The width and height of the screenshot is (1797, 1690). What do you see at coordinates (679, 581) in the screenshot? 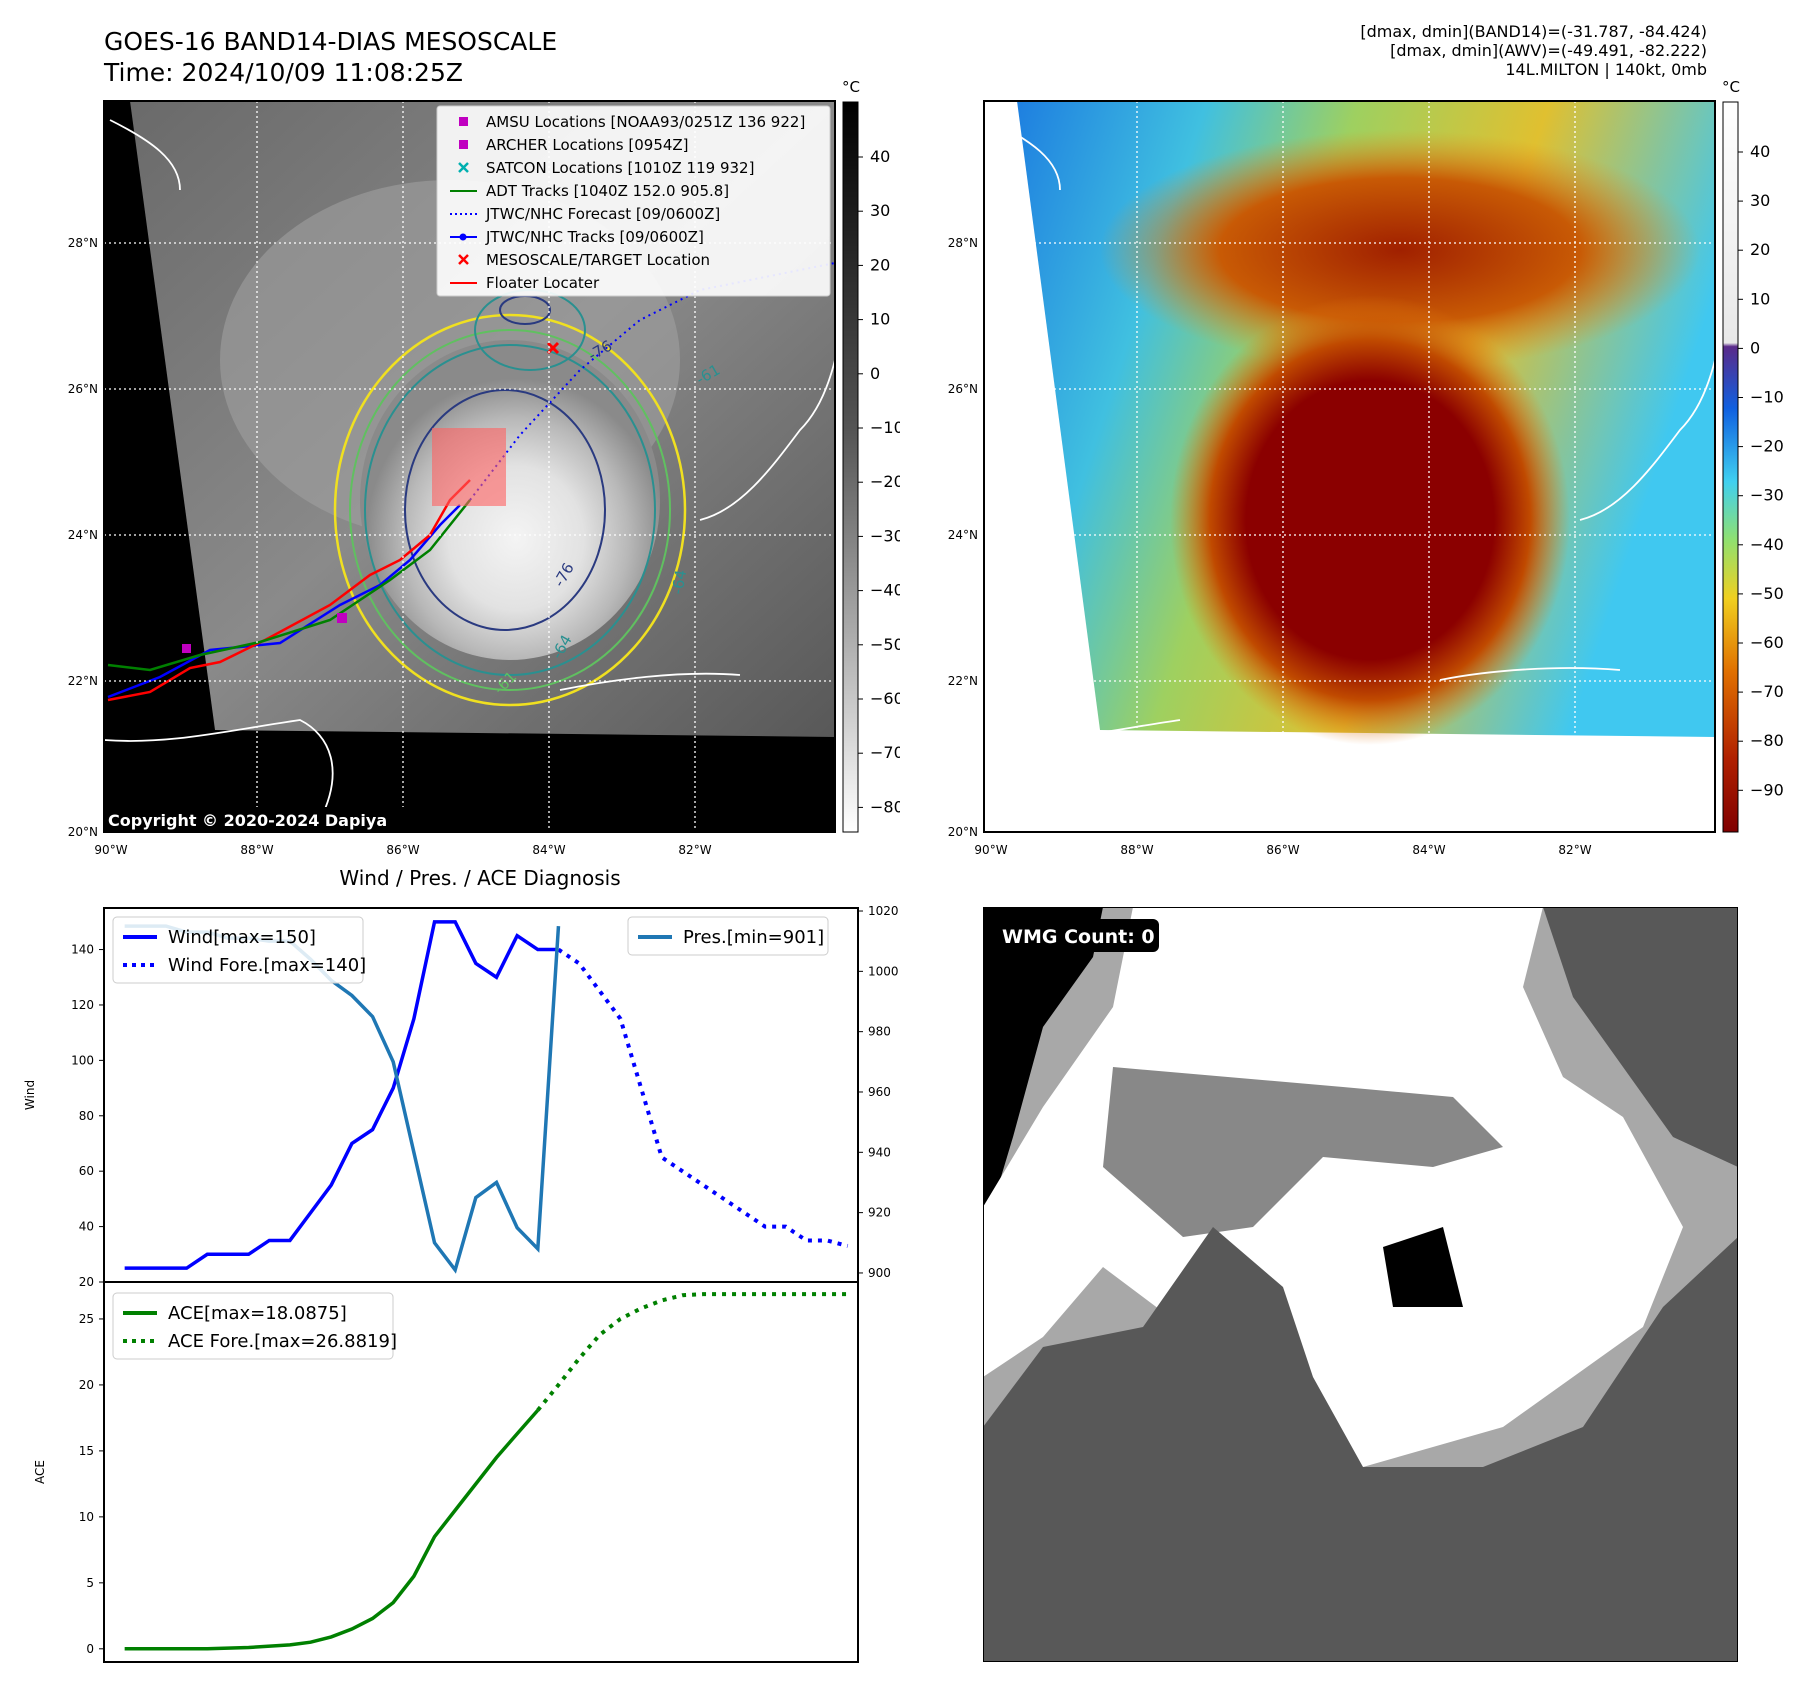
I see `contour-label: -64` at bounding box center [679, 581].